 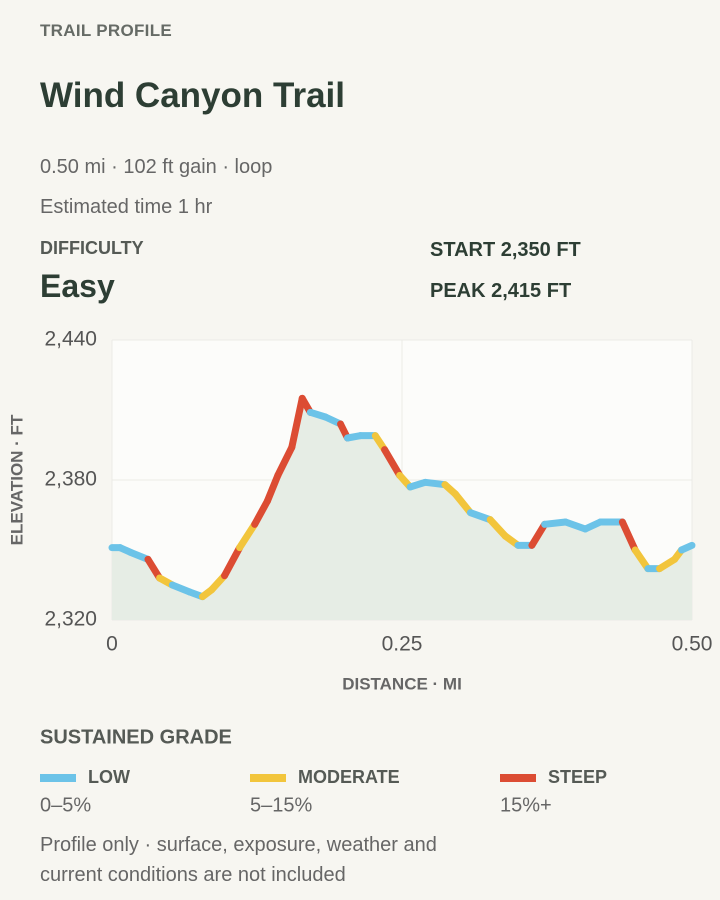 What do you see at coordinates (92, 248) in the screenshot?
I see `difficulty-label: DIFFICULTY` at bounding box center [92, 248].